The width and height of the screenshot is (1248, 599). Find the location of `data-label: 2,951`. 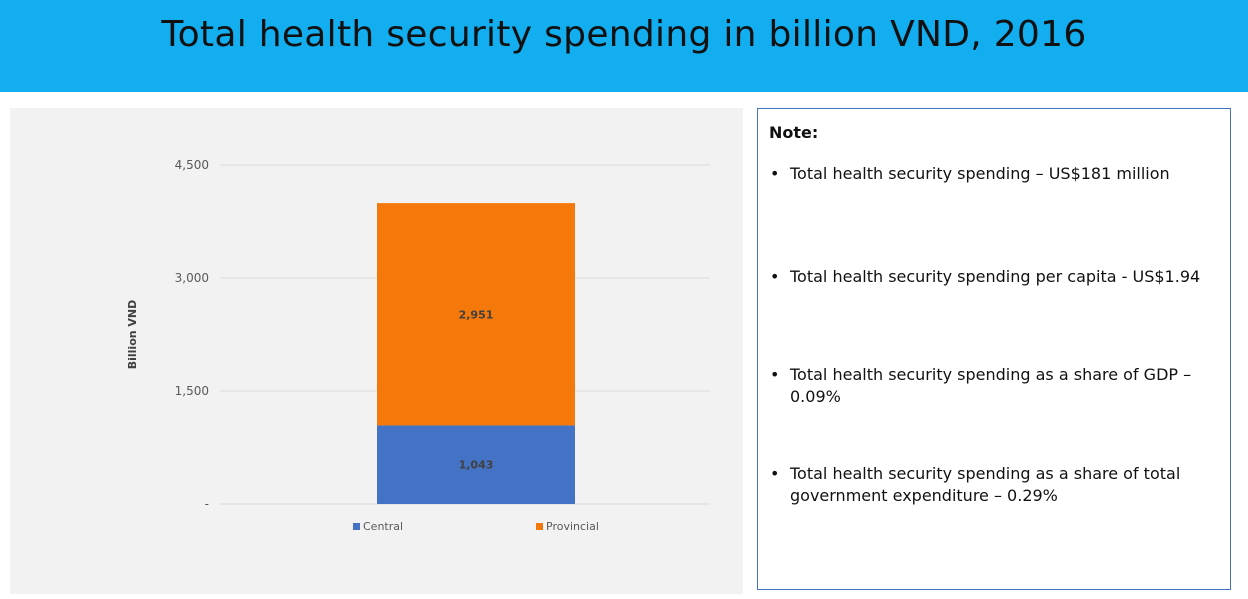

data-label: 2,951 is located at coordinates (476, 314).